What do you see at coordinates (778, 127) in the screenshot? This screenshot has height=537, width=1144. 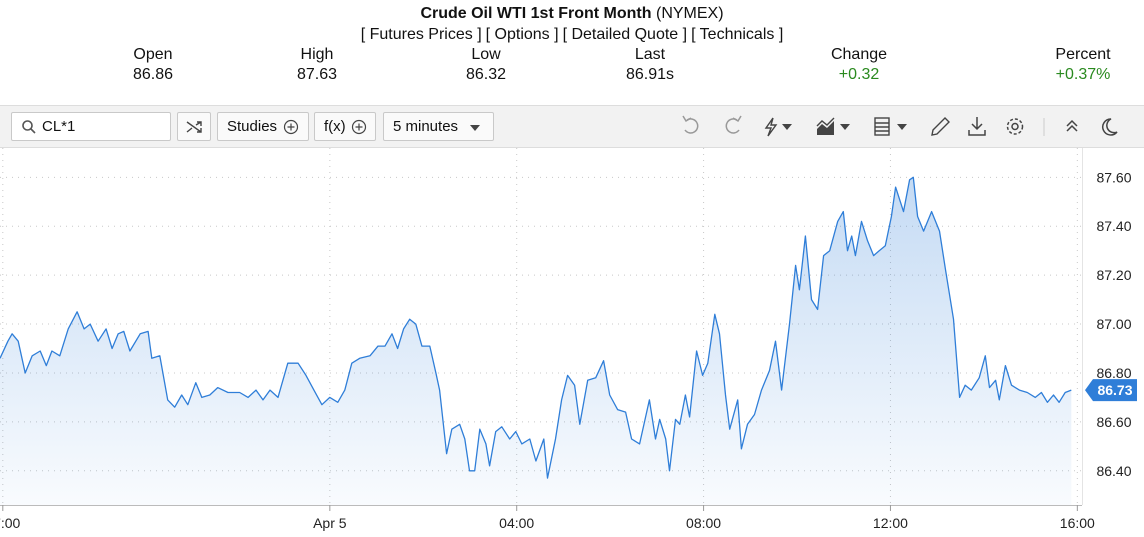 I see `events-icon` at bounding box center [778, 127].